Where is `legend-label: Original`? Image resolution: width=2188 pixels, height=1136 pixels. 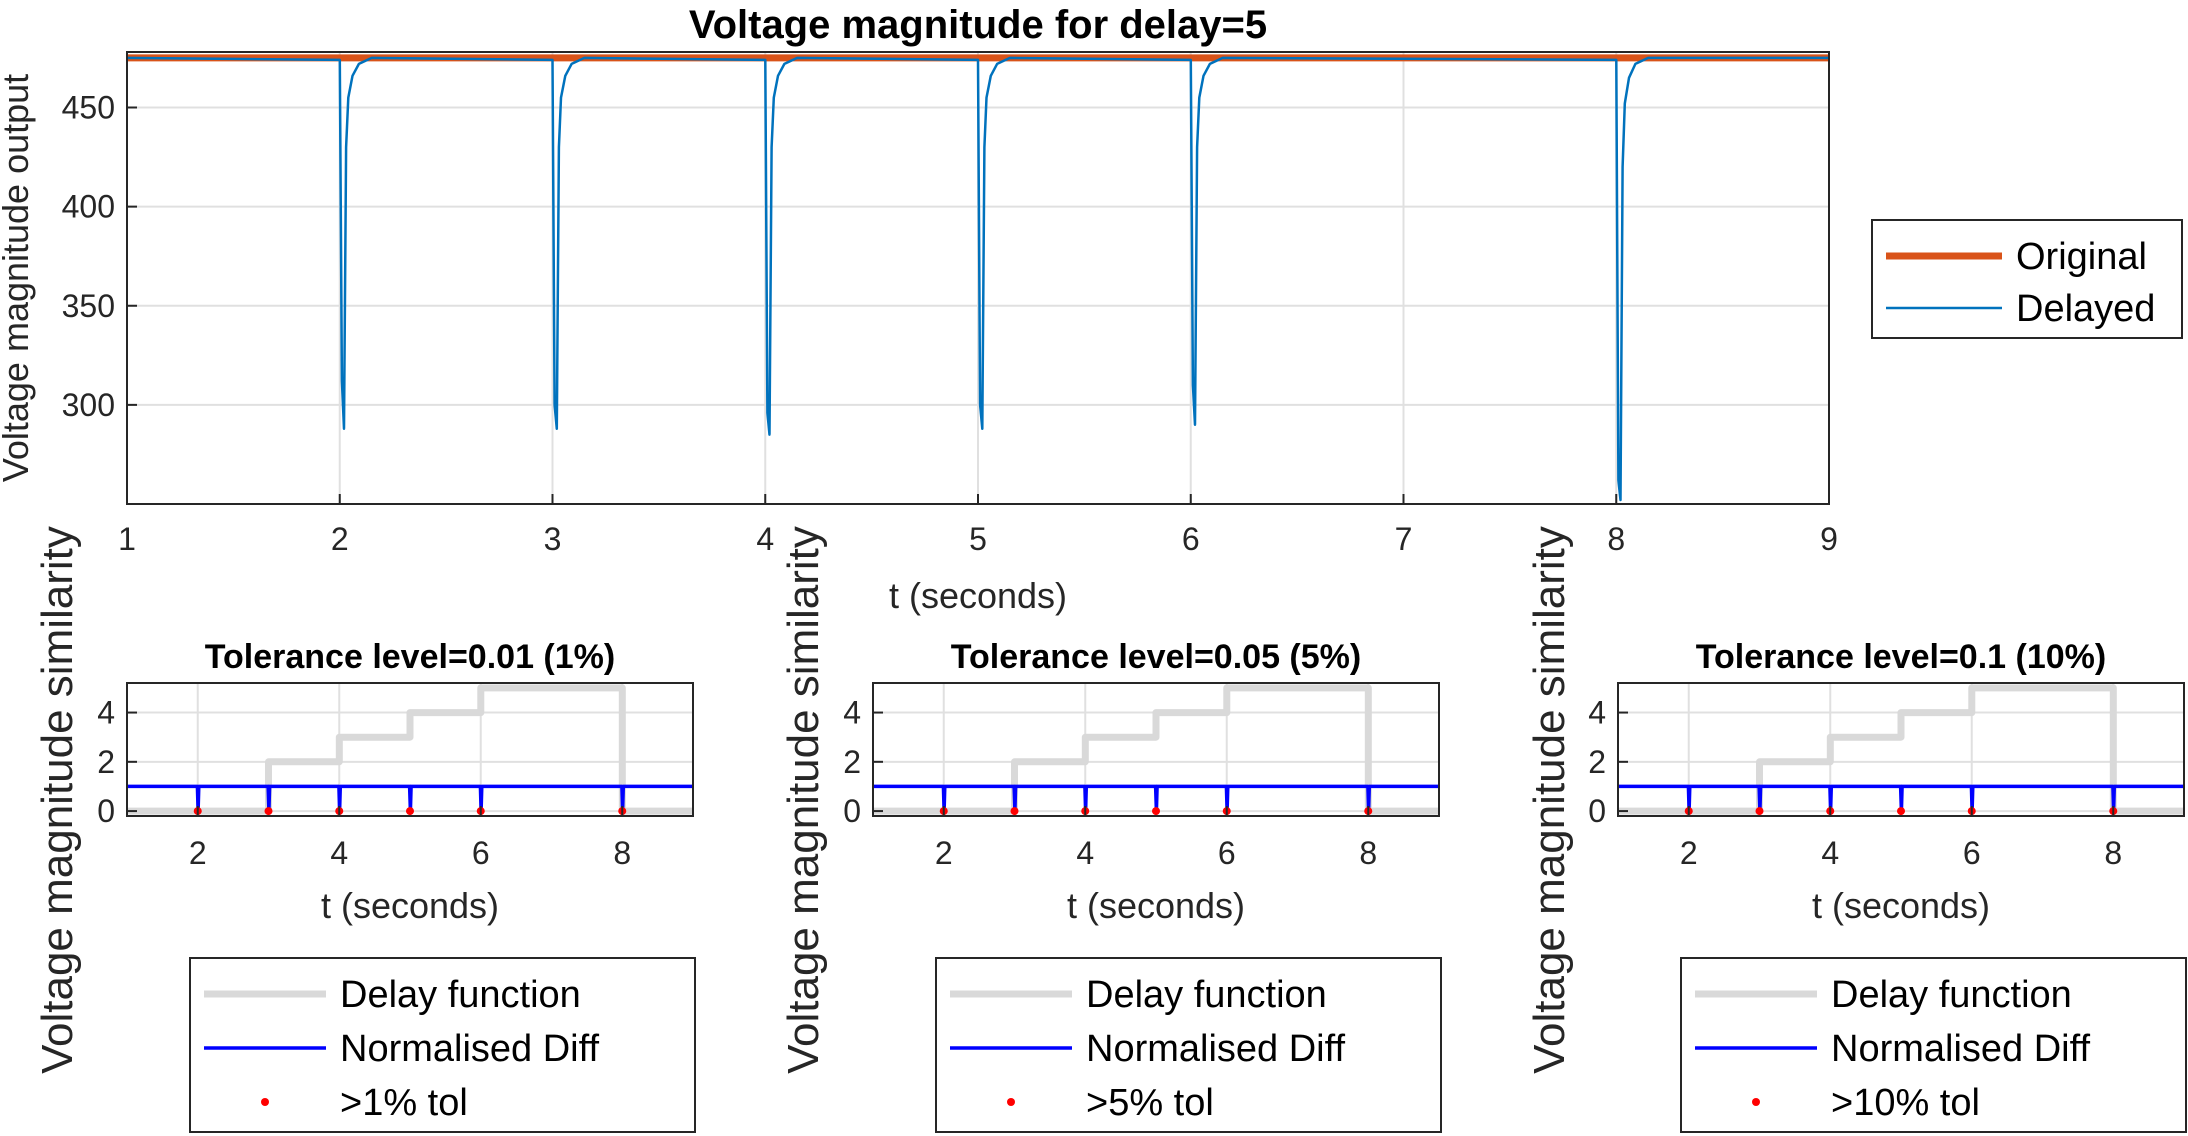
legend-label: Original is located at coordinates (2081, 257).